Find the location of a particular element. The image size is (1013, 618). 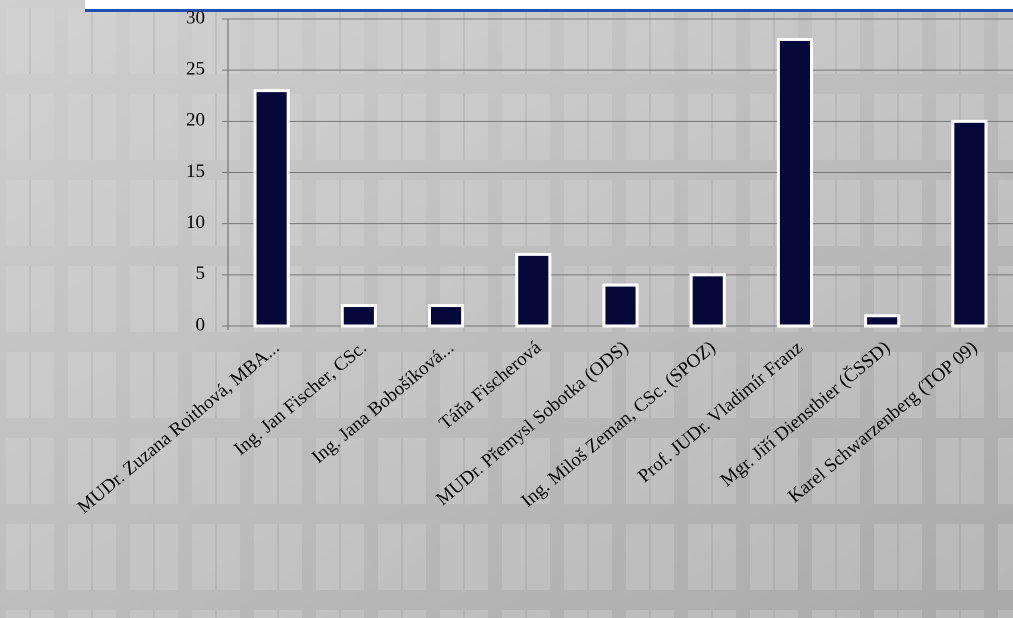

y-tick-label: 5 is located at coordinates (201, 273).